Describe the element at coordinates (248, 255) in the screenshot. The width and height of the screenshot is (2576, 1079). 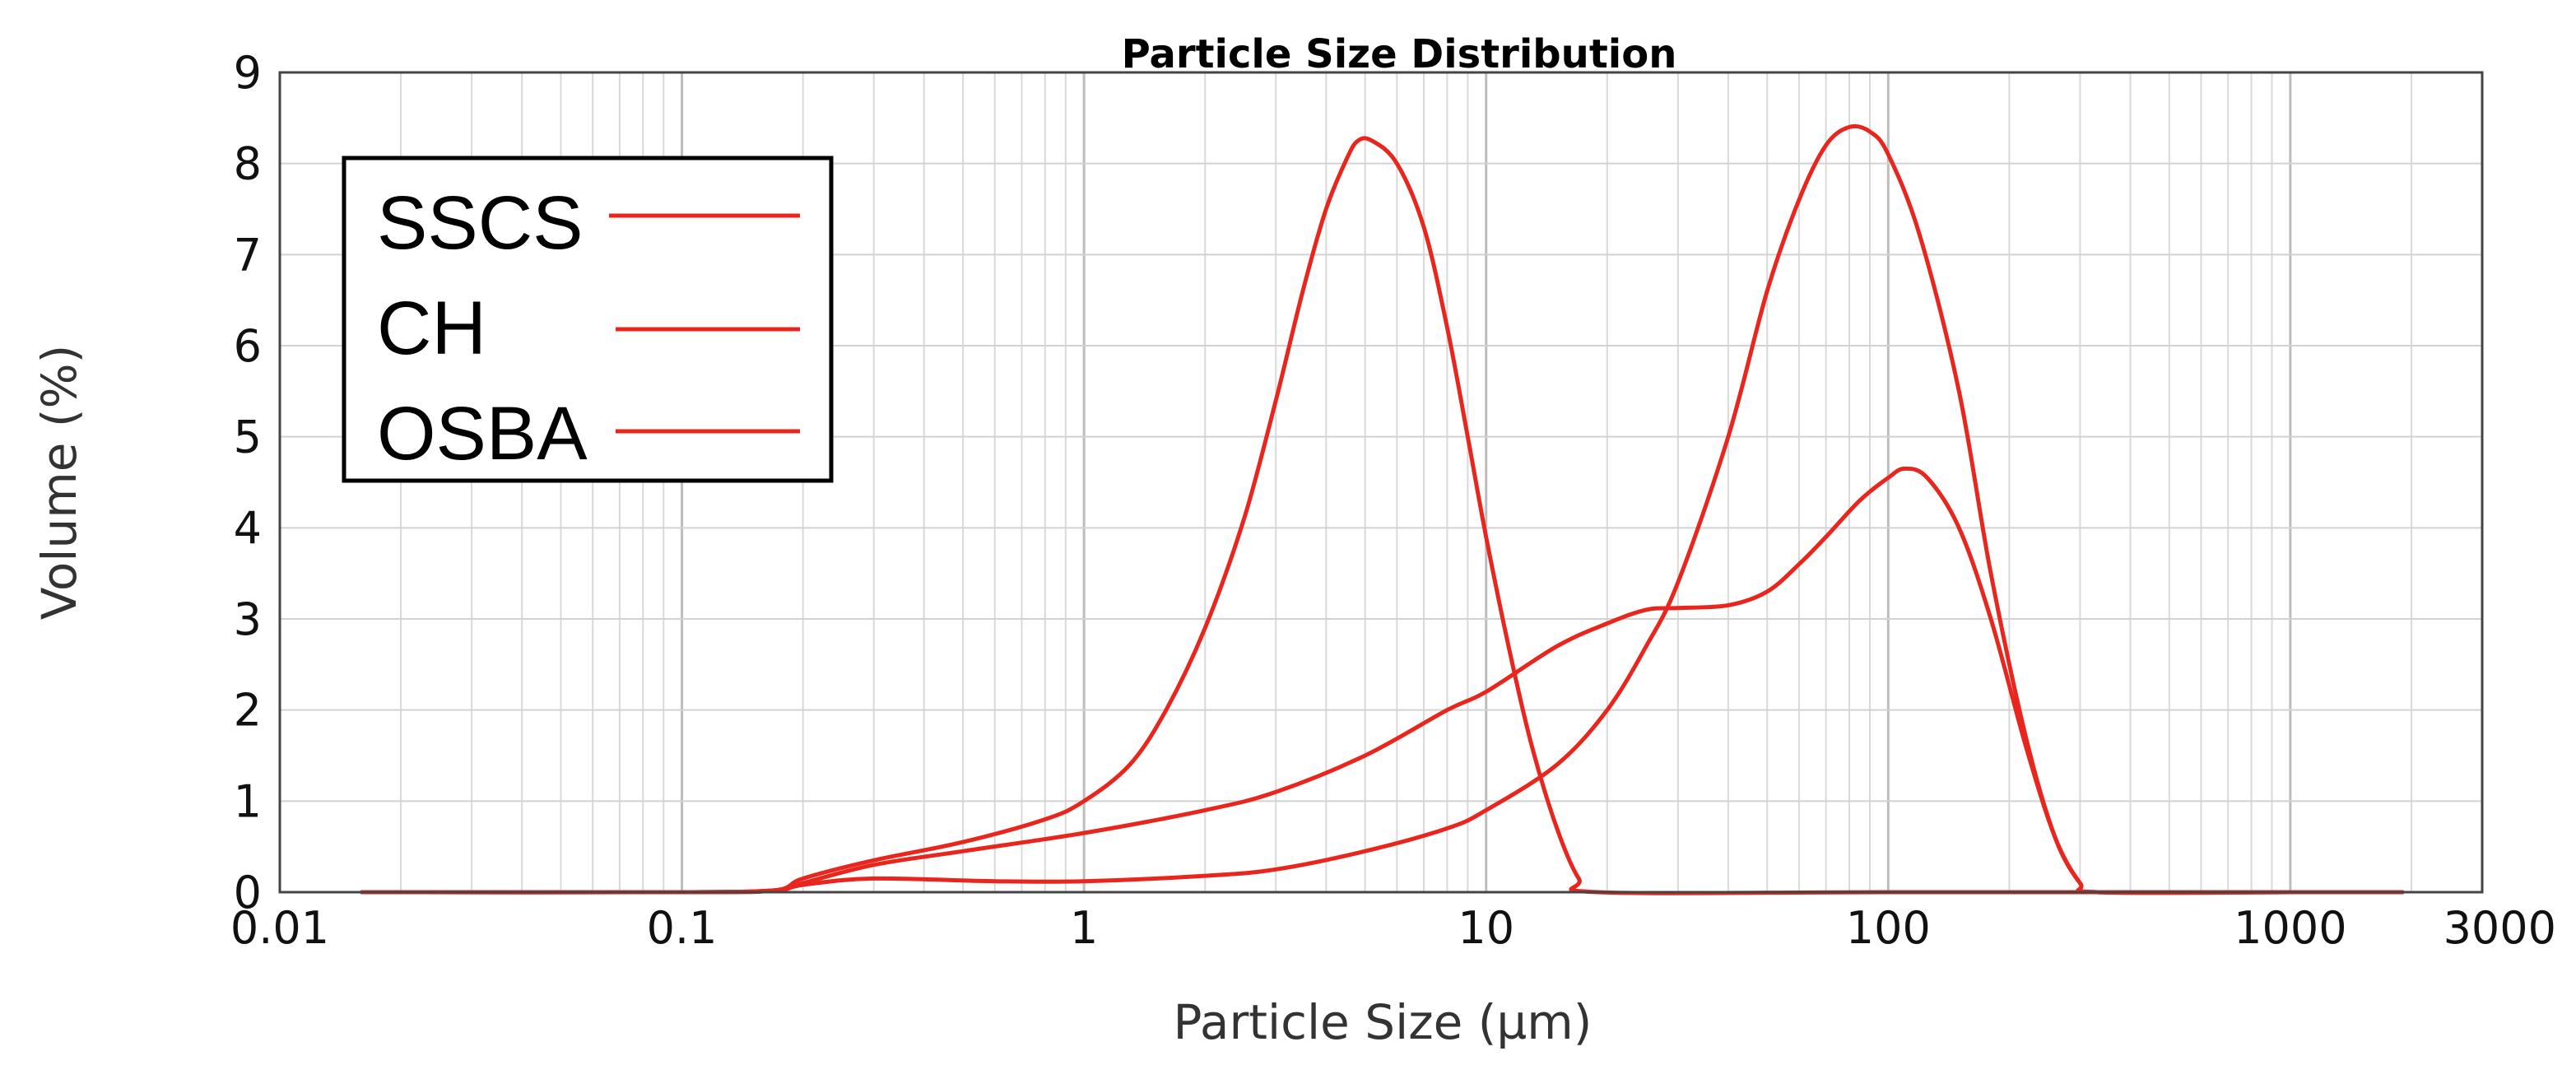
I see `y-tick-label: 7` at that location.